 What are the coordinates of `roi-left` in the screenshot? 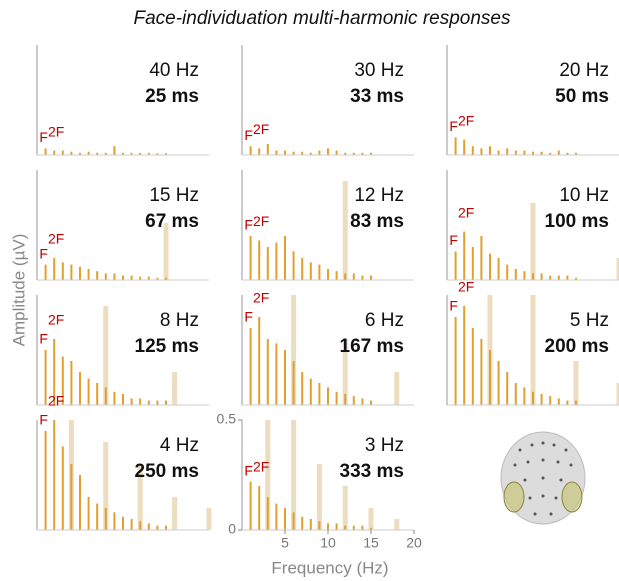 It's located at (514, 497).